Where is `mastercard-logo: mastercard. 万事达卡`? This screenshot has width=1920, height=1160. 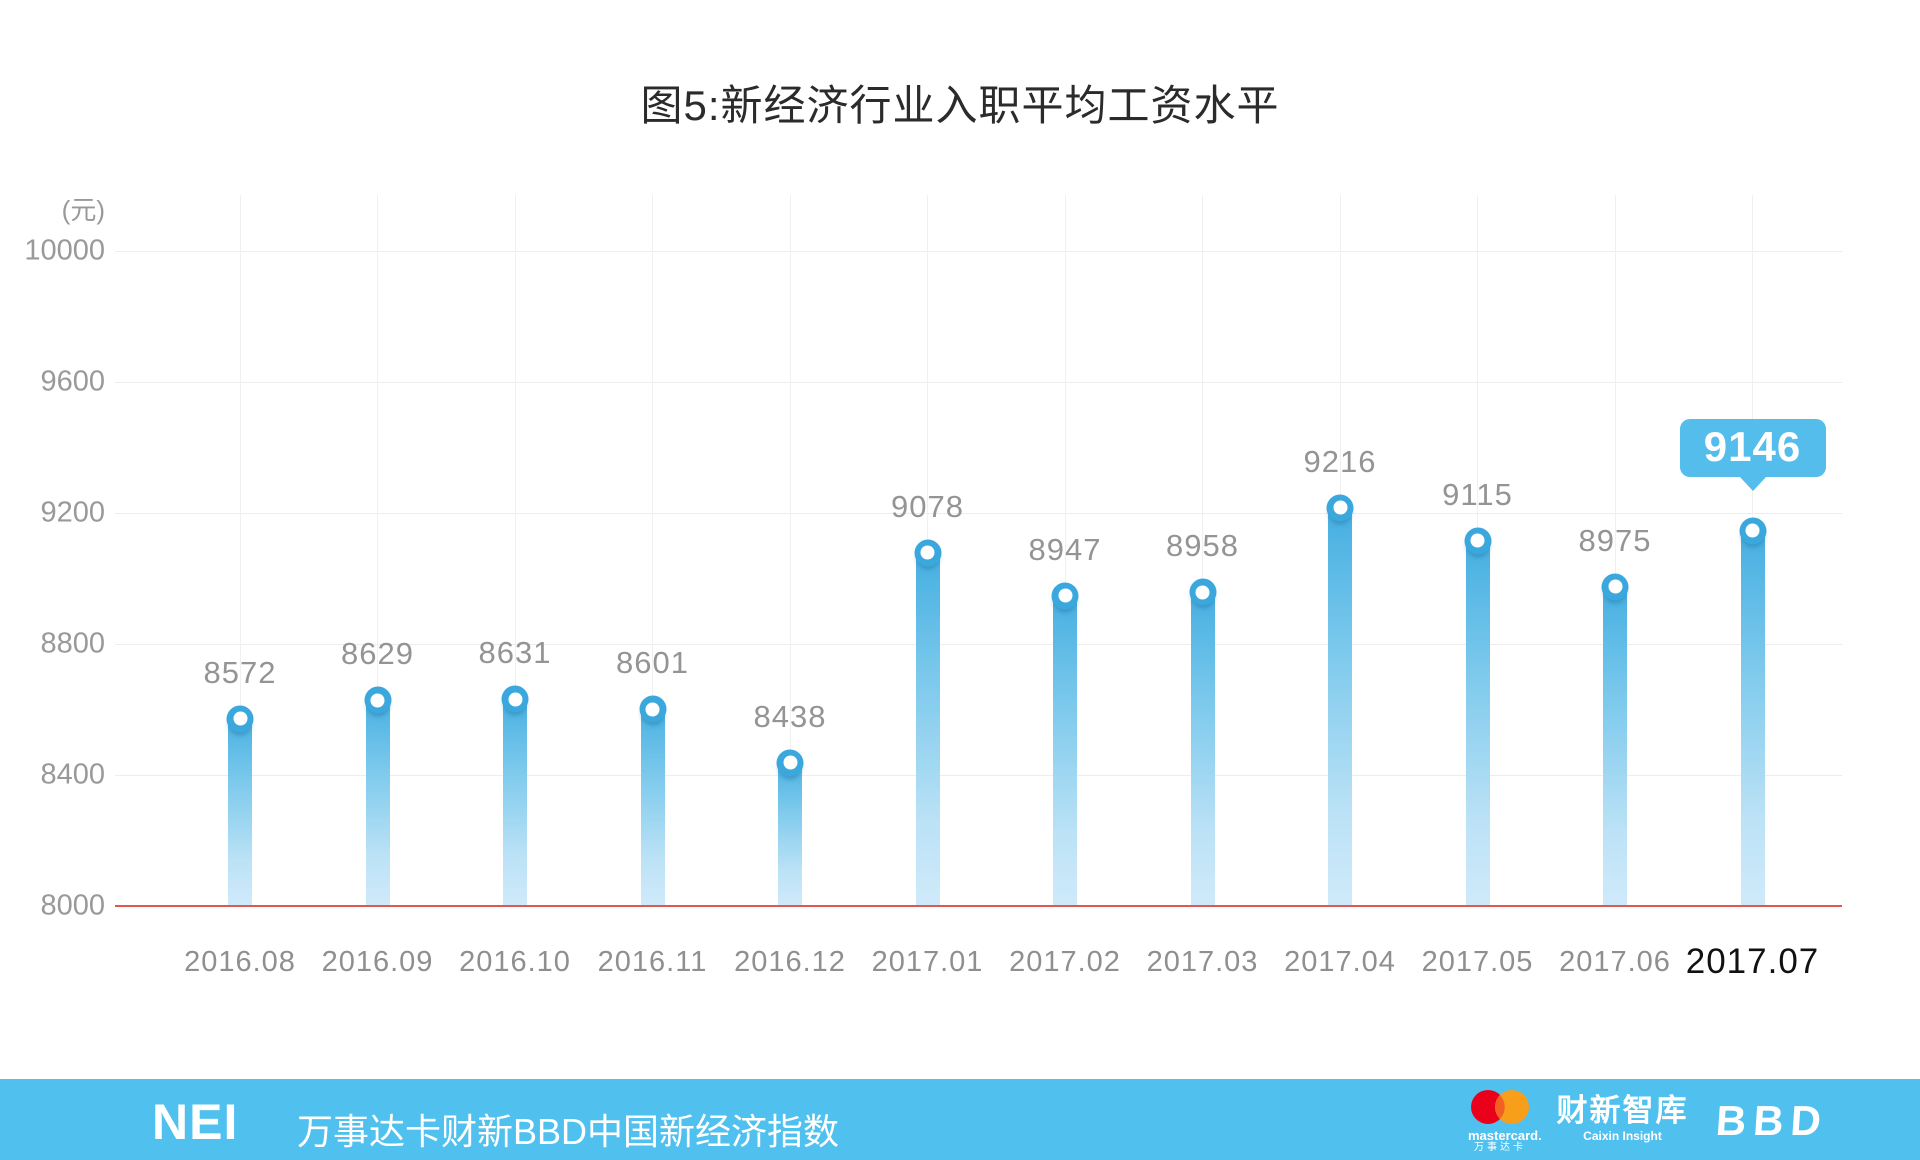
mastercard-logo: mastercard. 万事达卡 is located at coordinates (1505, 1121).